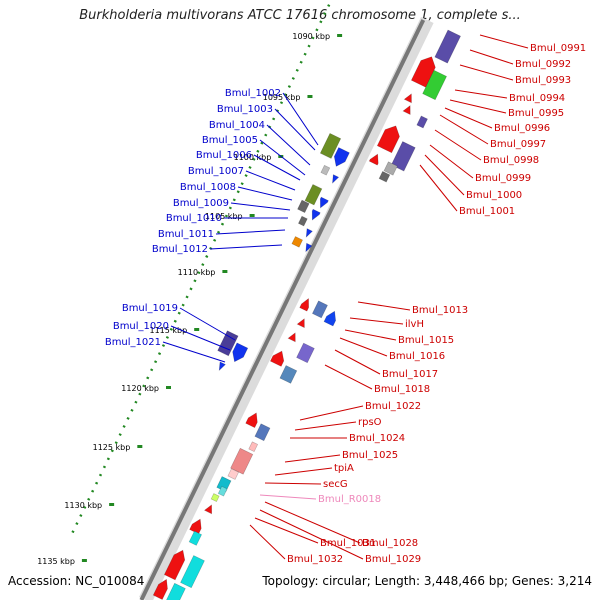  I want to click on kbp-label: 1095 kbp, so click(282, 97).